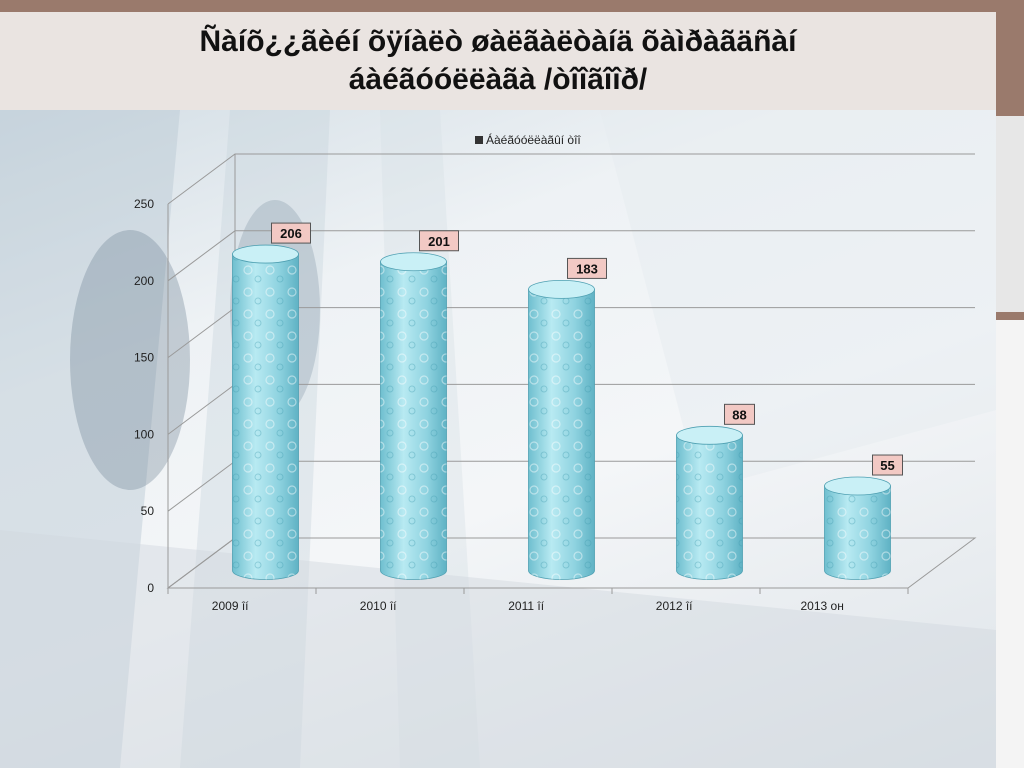 The width and height of the screenshot is (1024, 768). Describe the element at coordinates (150, 588) in the screenshot. I see `y-tick-label: 0` at that location.